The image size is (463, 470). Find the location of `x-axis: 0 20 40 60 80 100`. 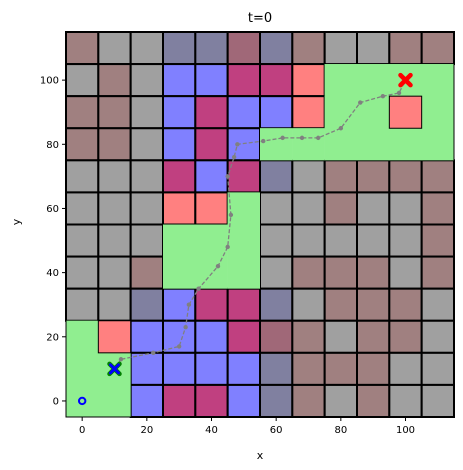

x-axis: 0 20 40 60 80 100 is located at coordinates (247, 426).